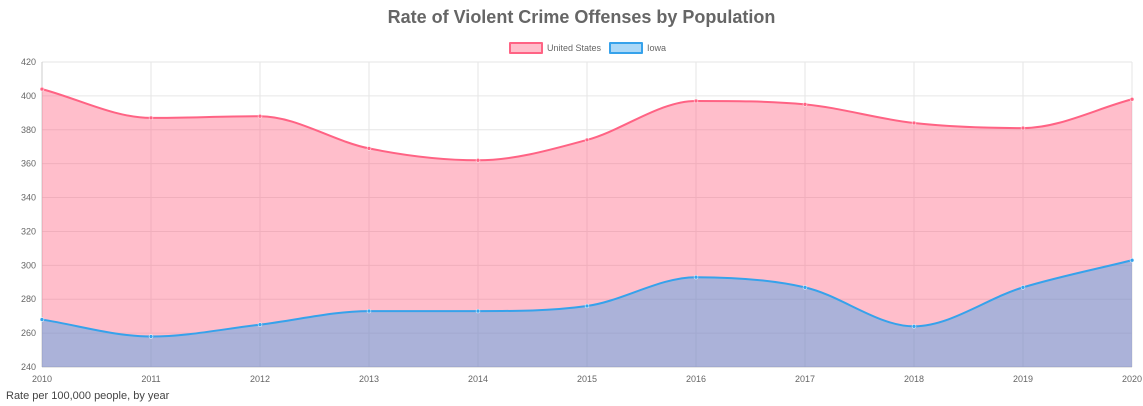 The width and height of the screenshot is (1143, 406). Describe the element at coordinates (260, 379) in the screenshot. I see `x-tick-label: 2012` at that location.